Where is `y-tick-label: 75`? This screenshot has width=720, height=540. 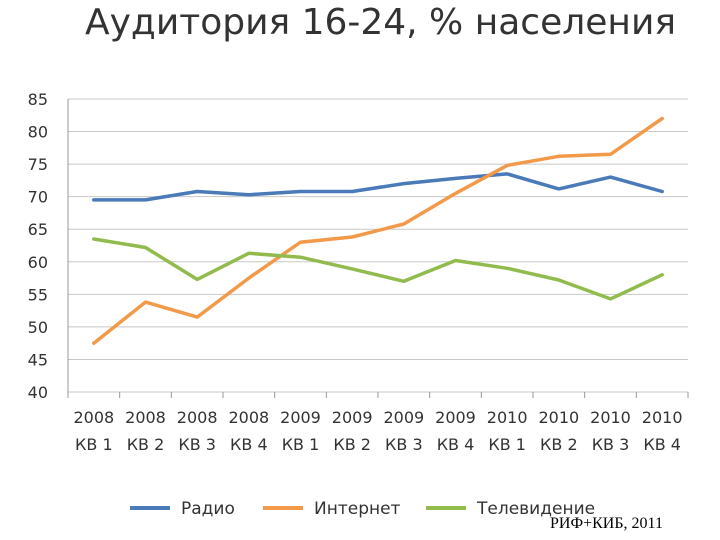
y-tick-label: 75 is located at coordinates (38, 164).